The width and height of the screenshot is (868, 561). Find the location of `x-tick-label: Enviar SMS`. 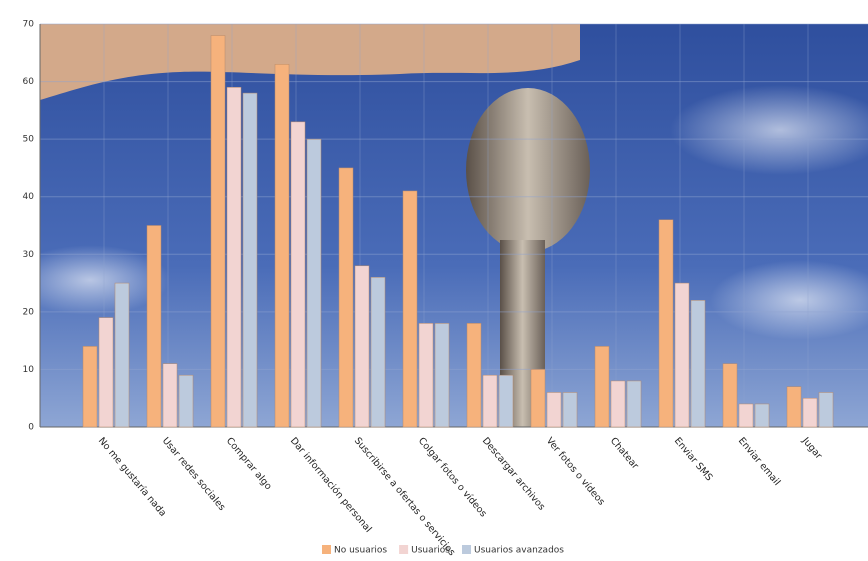

x-tick-label: Enviar SMS is located at coordinates (693, 459).